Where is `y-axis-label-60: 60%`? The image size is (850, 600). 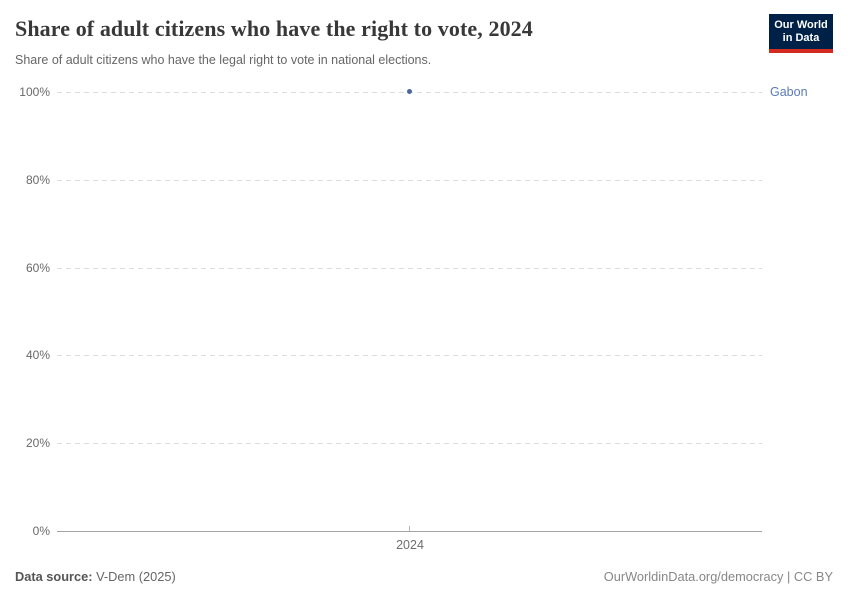 y-axis-label-60: 60% is located at coordinates (37, 268).